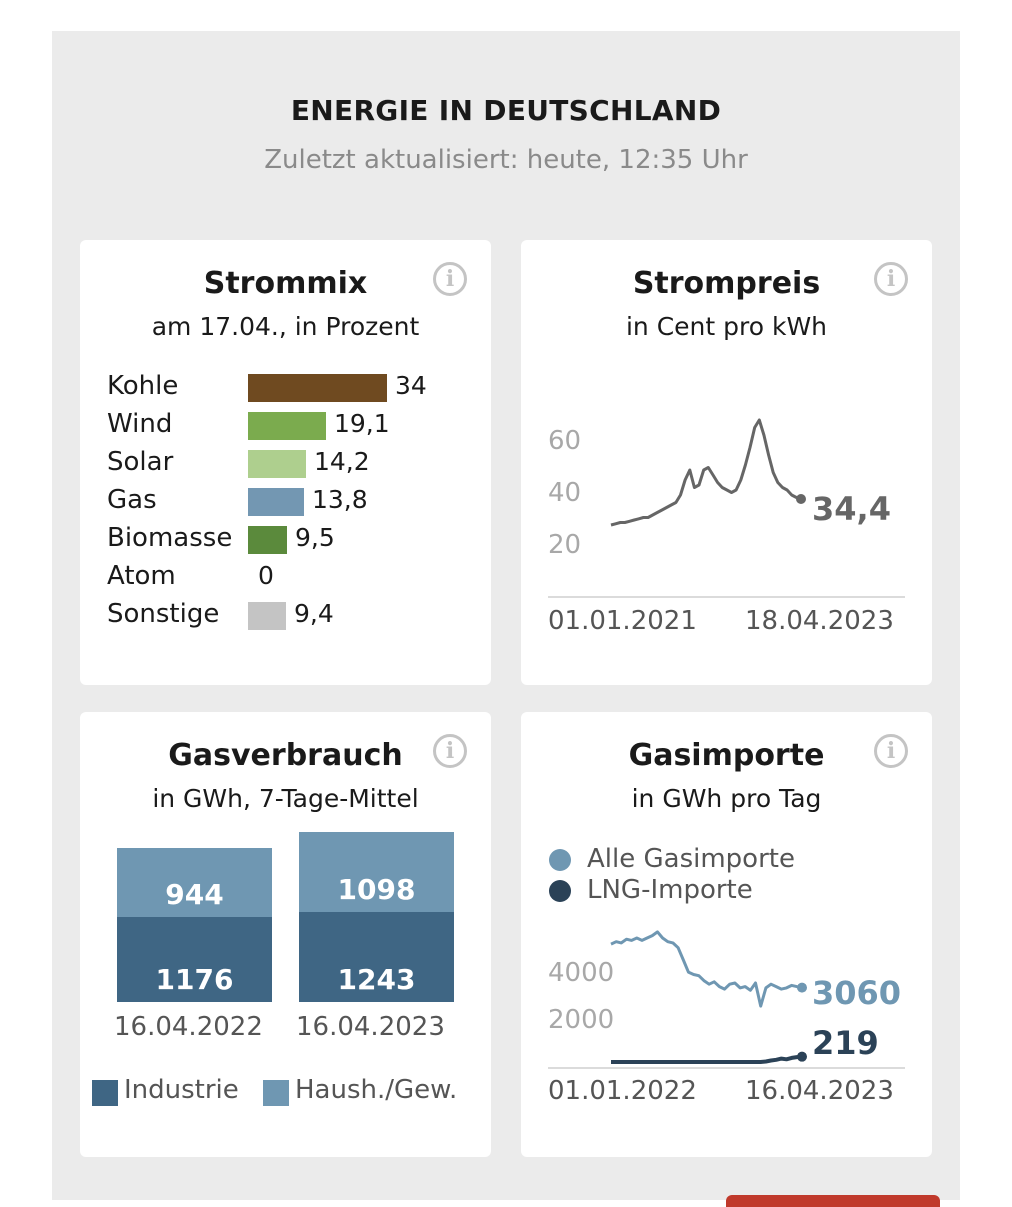 The image size is (1012, 1207). What do you see at coordinates (581, 1020) in the screenshot?
I see `y-tick-label: 2000` at bounding box center [581, 1020].